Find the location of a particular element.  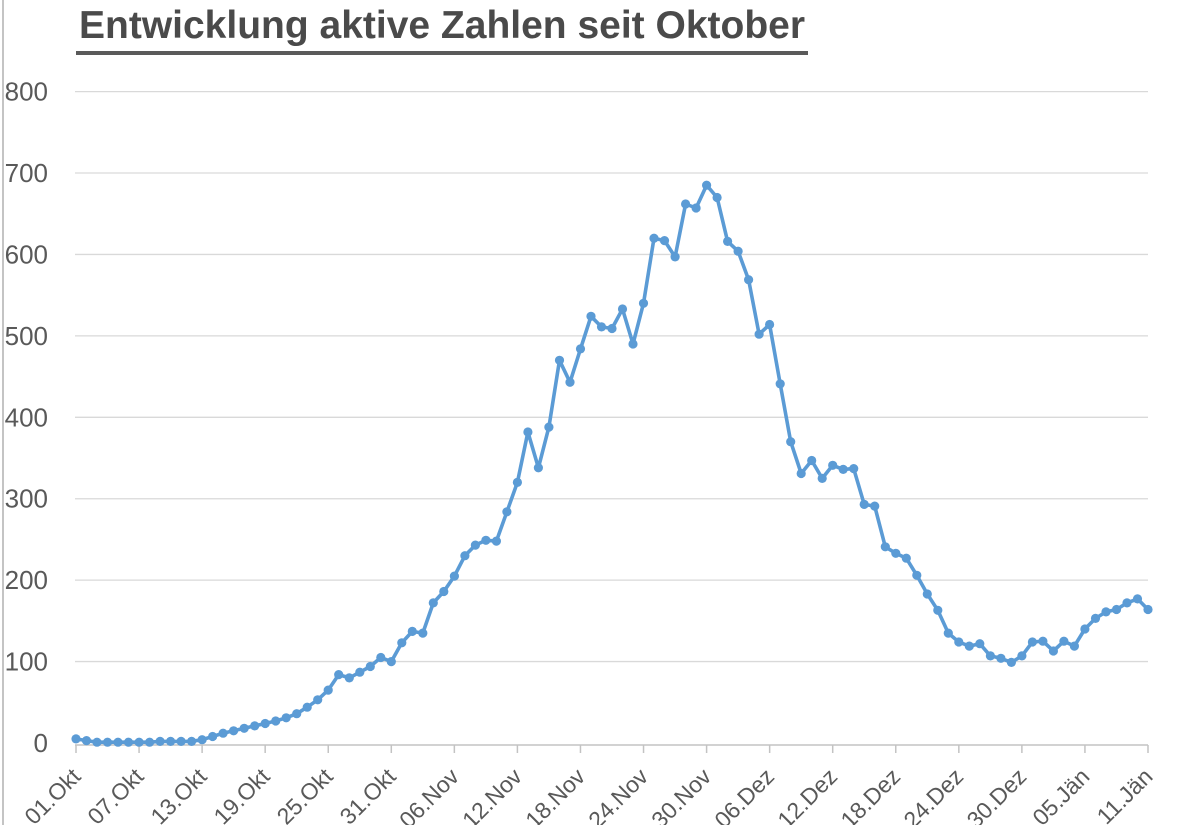

y-axis-label: 500 is located at coordinates (26, 336).